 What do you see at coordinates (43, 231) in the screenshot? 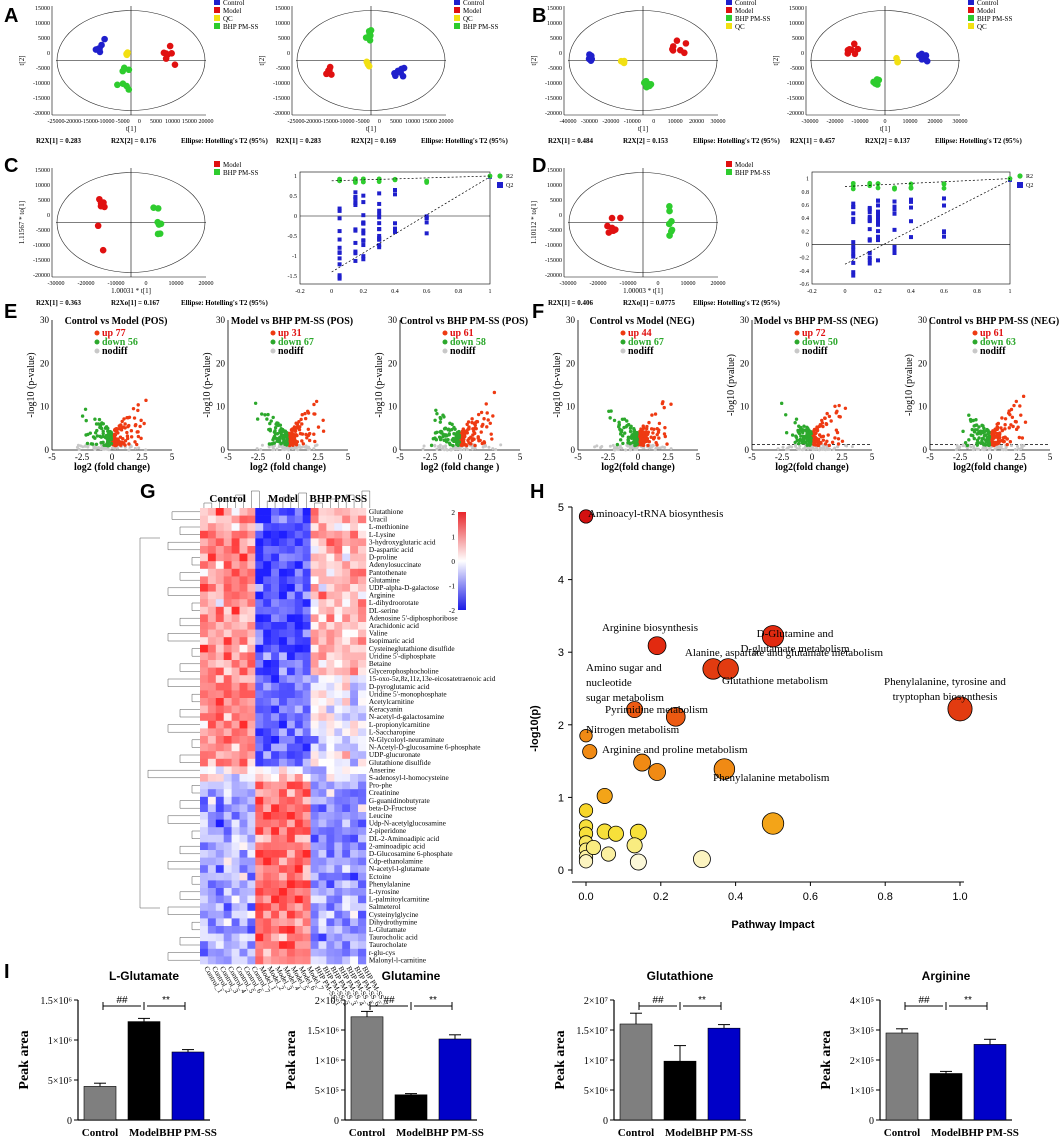
I see `y-tick-label: -5000` at bounding box center [43, 231].